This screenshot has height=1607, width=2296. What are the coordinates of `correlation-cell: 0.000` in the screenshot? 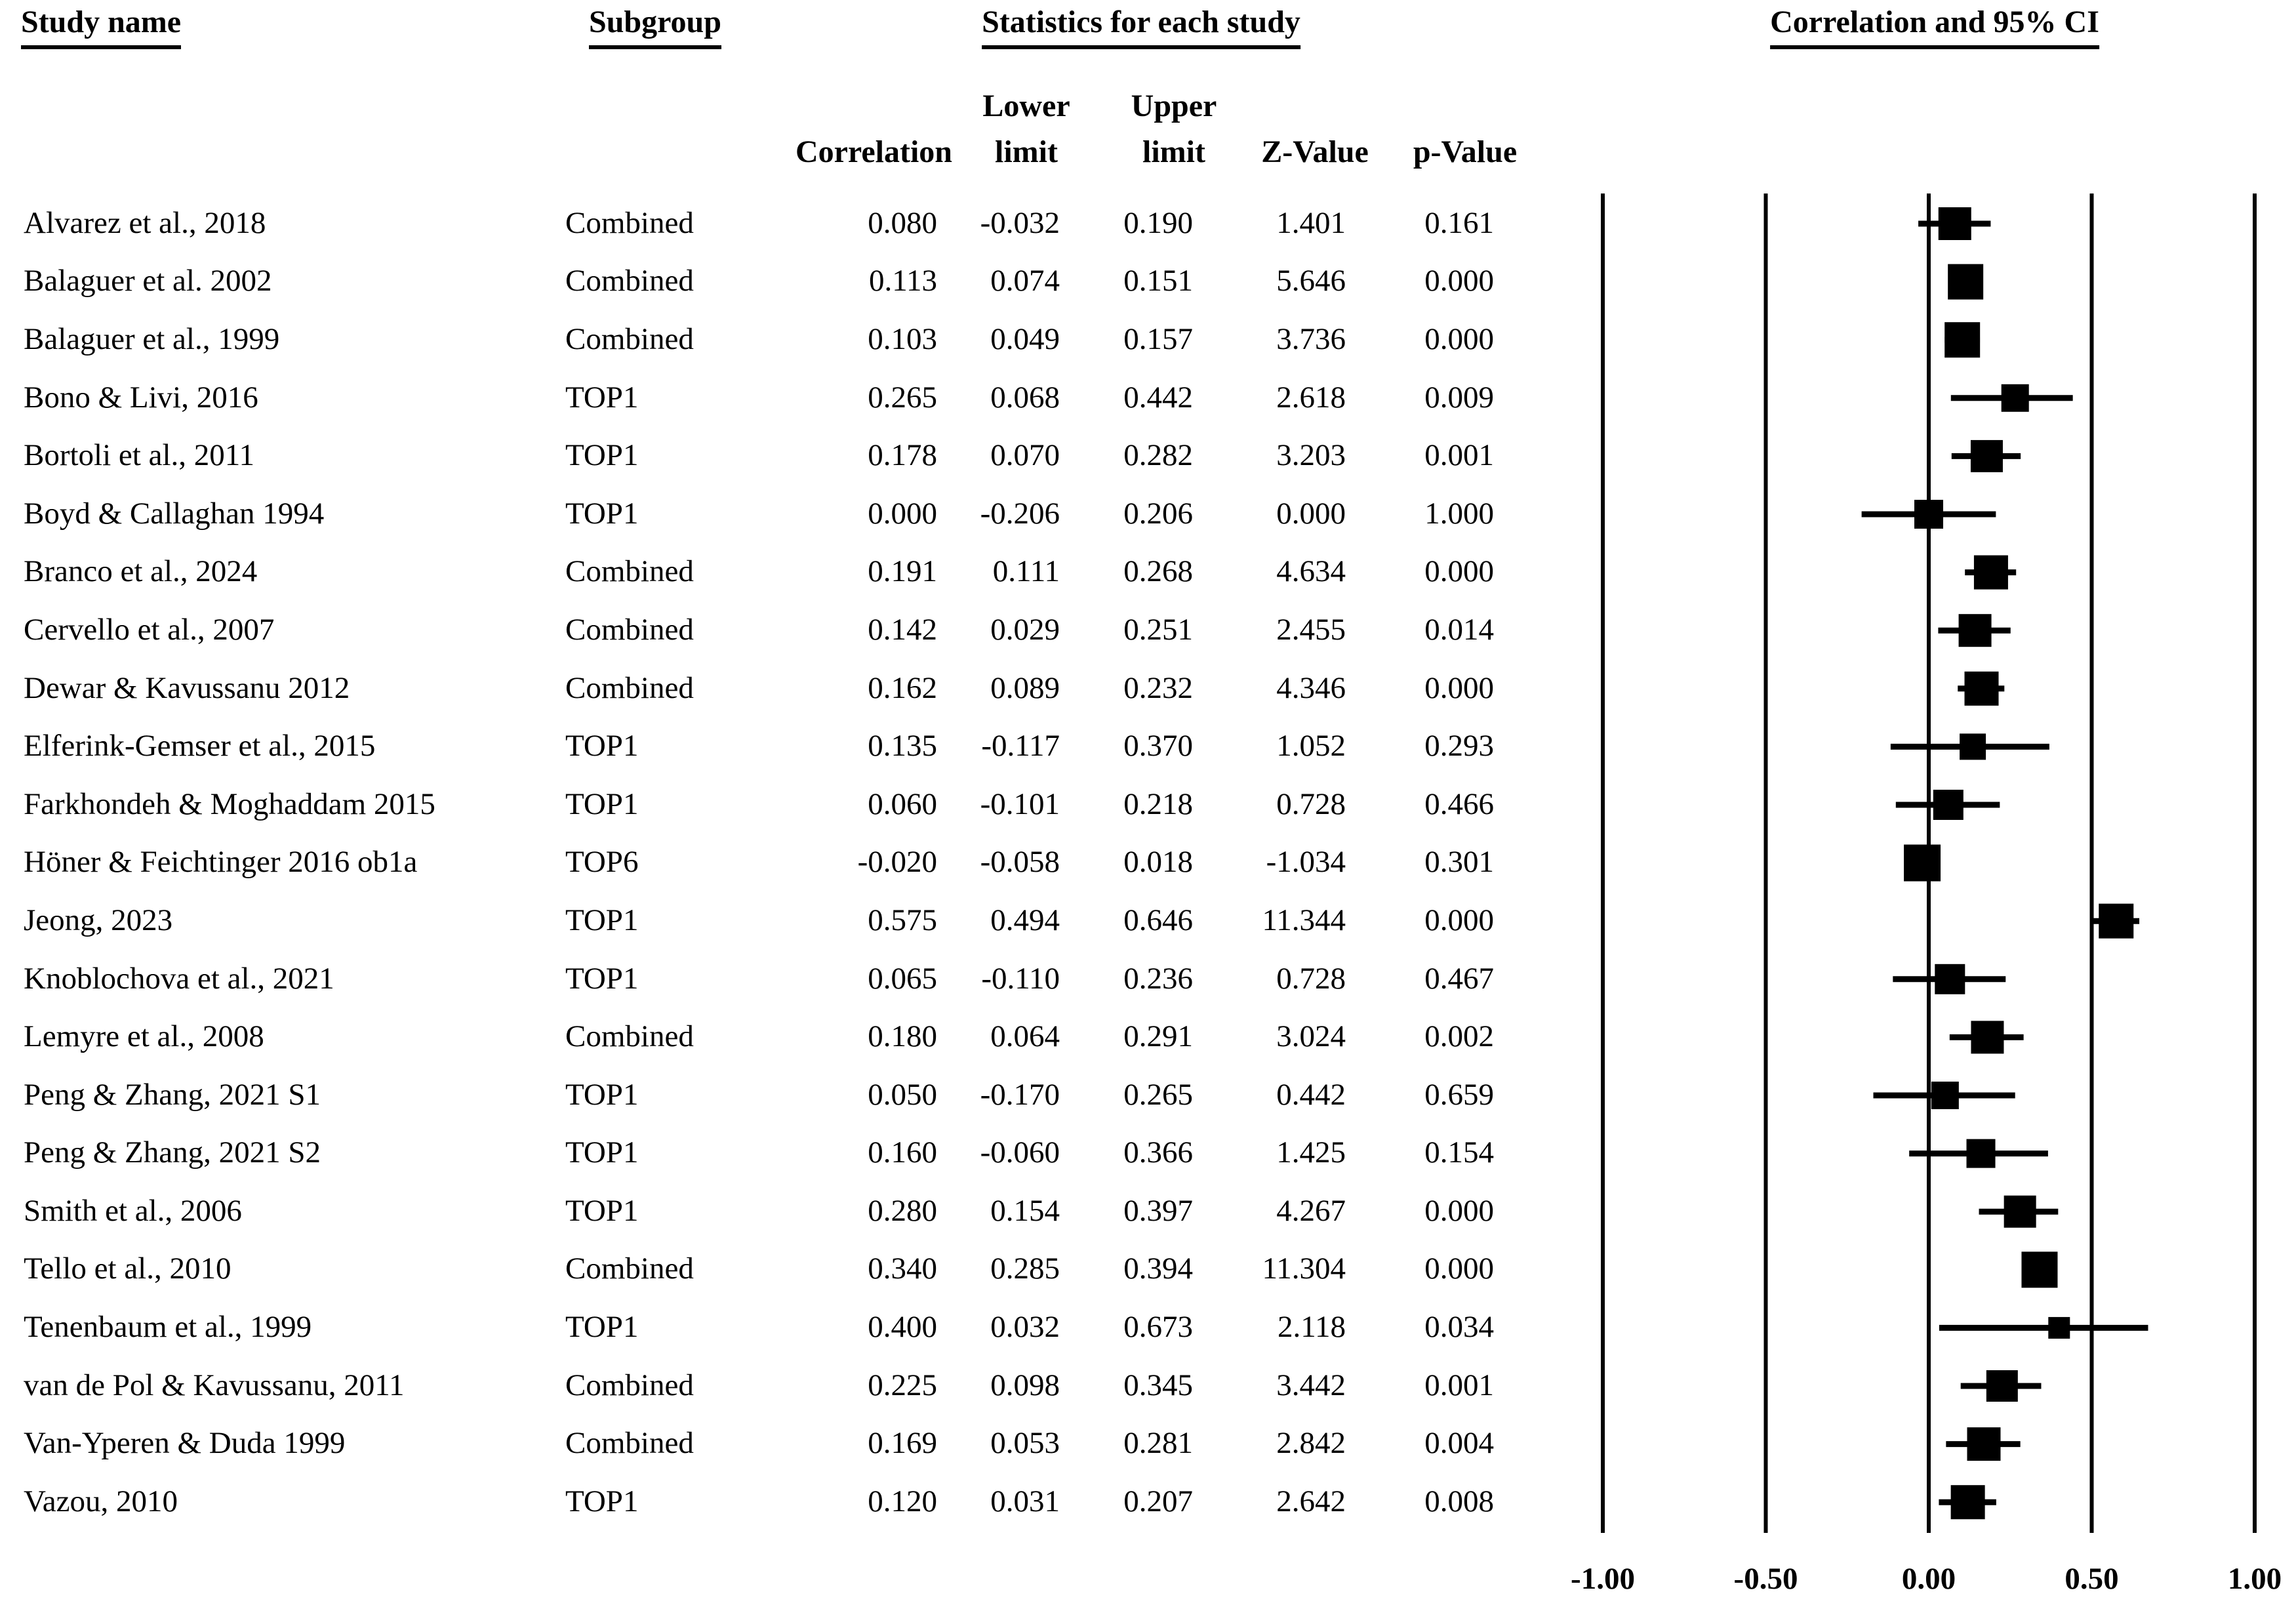 It's located at (903, 513).